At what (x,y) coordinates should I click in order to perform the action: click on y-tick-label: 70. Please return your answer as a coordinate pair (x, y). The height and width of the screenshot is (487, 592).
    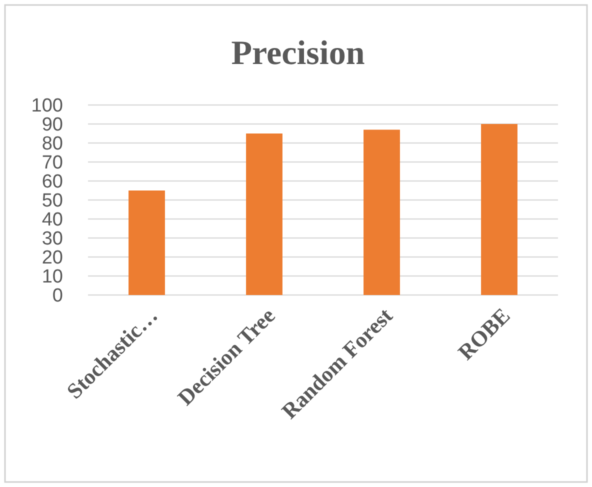
    Looking at the image, I should click on (52, 163).